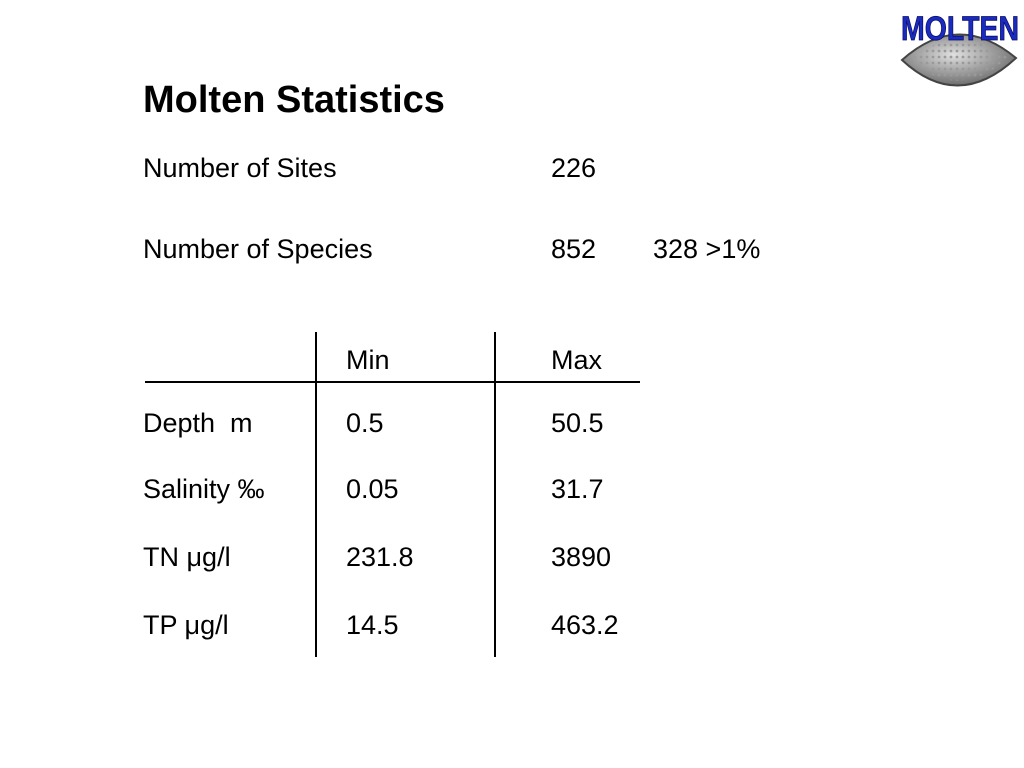  Describe the element at coordinates (380, 557) in the screenshot. I see `cell: 231.8` at that location.